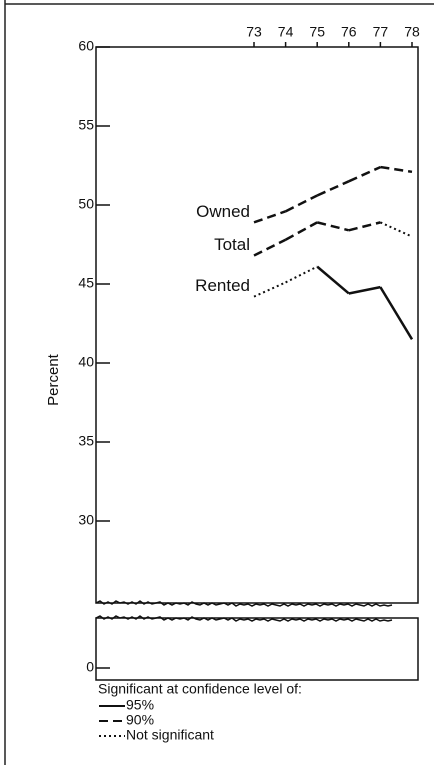 Image resolution: width=434 pixels, height=765 pixels. I want to click on y-tick-label: 60, so click(86, 46).